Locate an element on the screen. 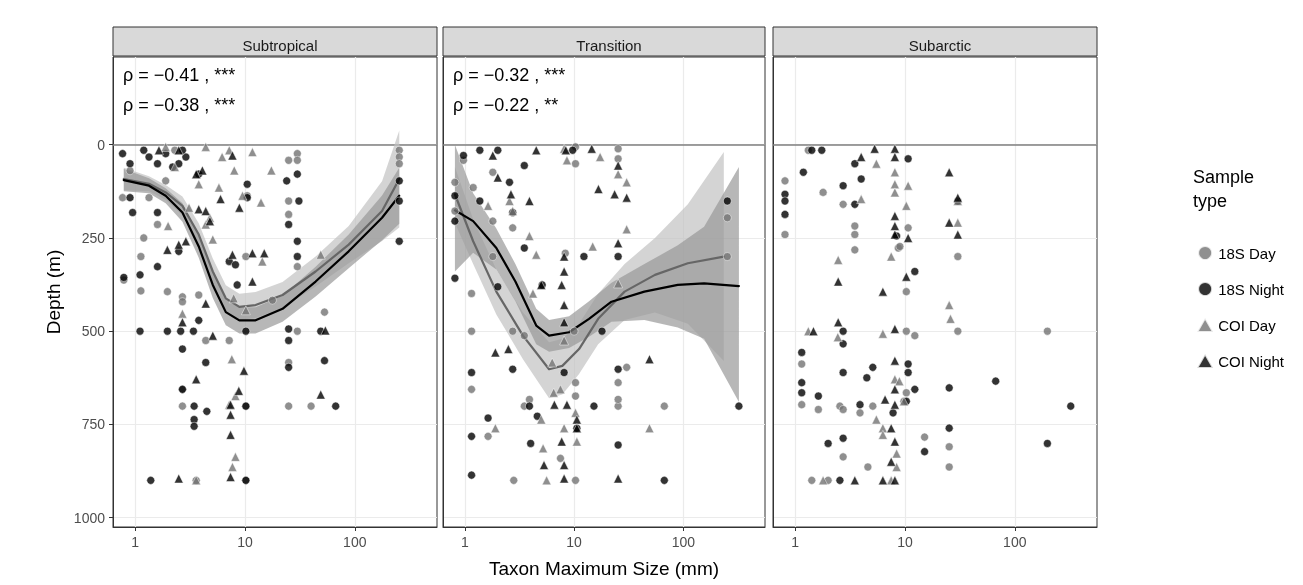 The width and height of the screenshot is (1303, 585). y-tick-label: 500 is located at coordinates (93, 331).